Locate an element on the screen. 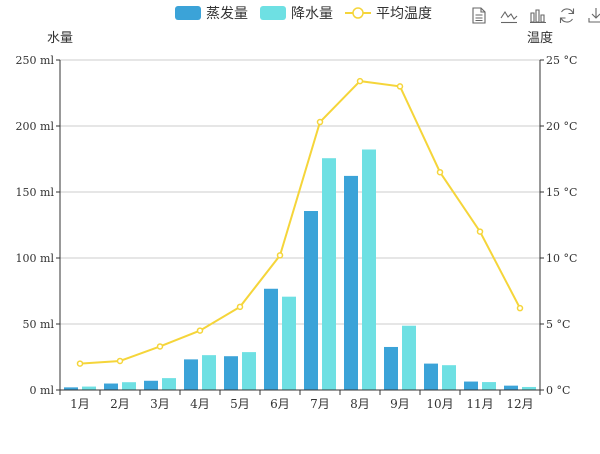 This screenshot has width=600, height=454. x-tick-label: 6月 is located at coordinates (280, 404).